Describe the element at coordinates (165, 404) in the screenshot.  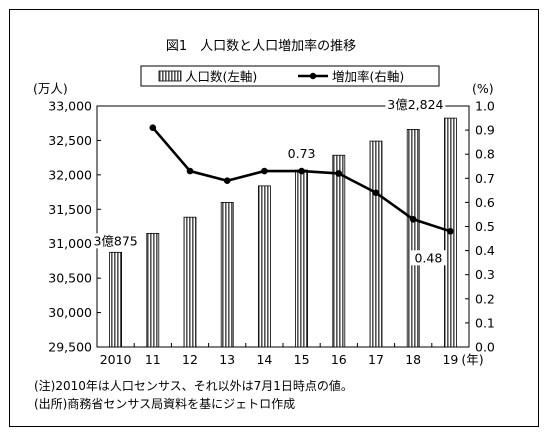
I see `footnote-source: (出所)商務省センサス局資料を基にジェトロ作成` at that location.